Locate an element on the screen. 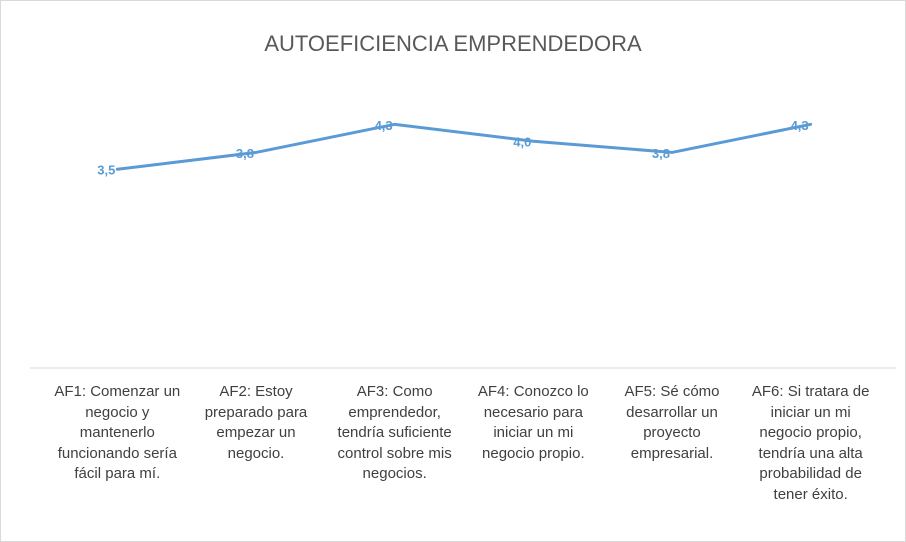 The height and width of the screenshot is (542, 906). data-label: 3,5 is located at coordinates (106, 170).